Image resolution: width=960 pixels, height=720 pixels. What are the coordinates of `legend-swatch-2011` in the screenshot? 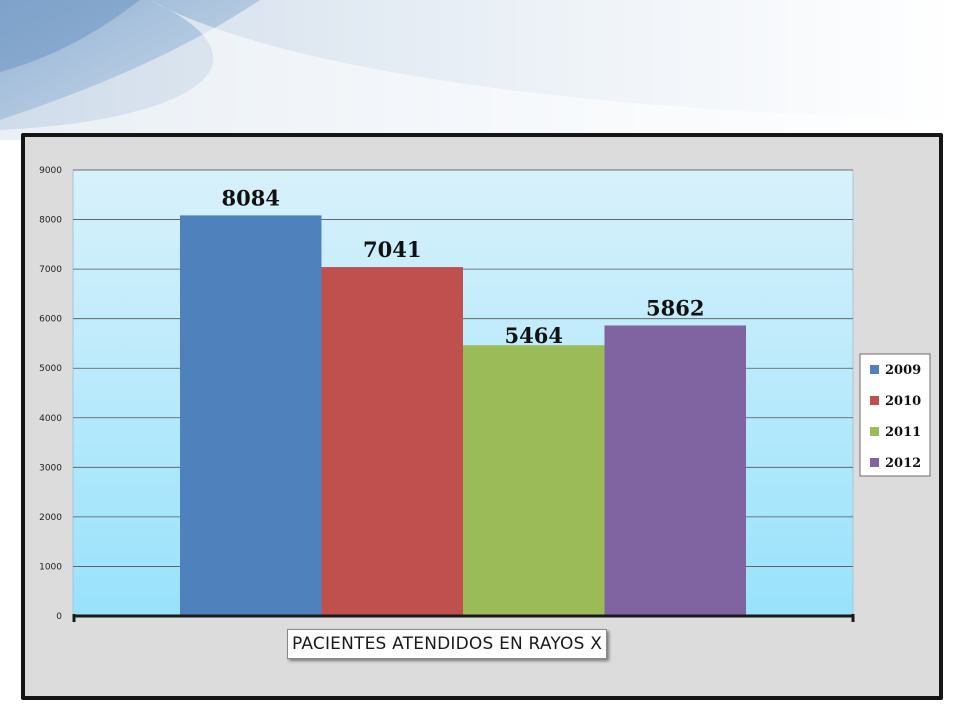 It's located at (874, 431).